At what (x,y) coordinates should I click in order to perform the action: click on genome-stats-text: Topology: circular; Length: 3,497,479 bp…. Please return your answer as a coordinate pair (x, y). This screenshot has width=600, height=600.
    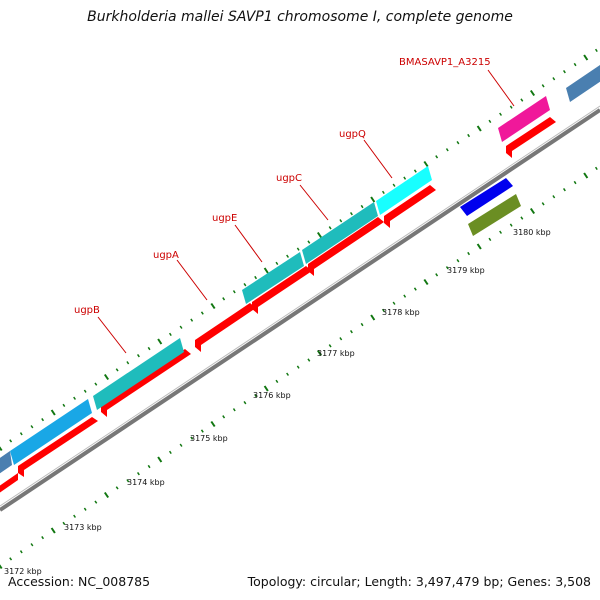
    Looking at the image, I should click on (419, 581).